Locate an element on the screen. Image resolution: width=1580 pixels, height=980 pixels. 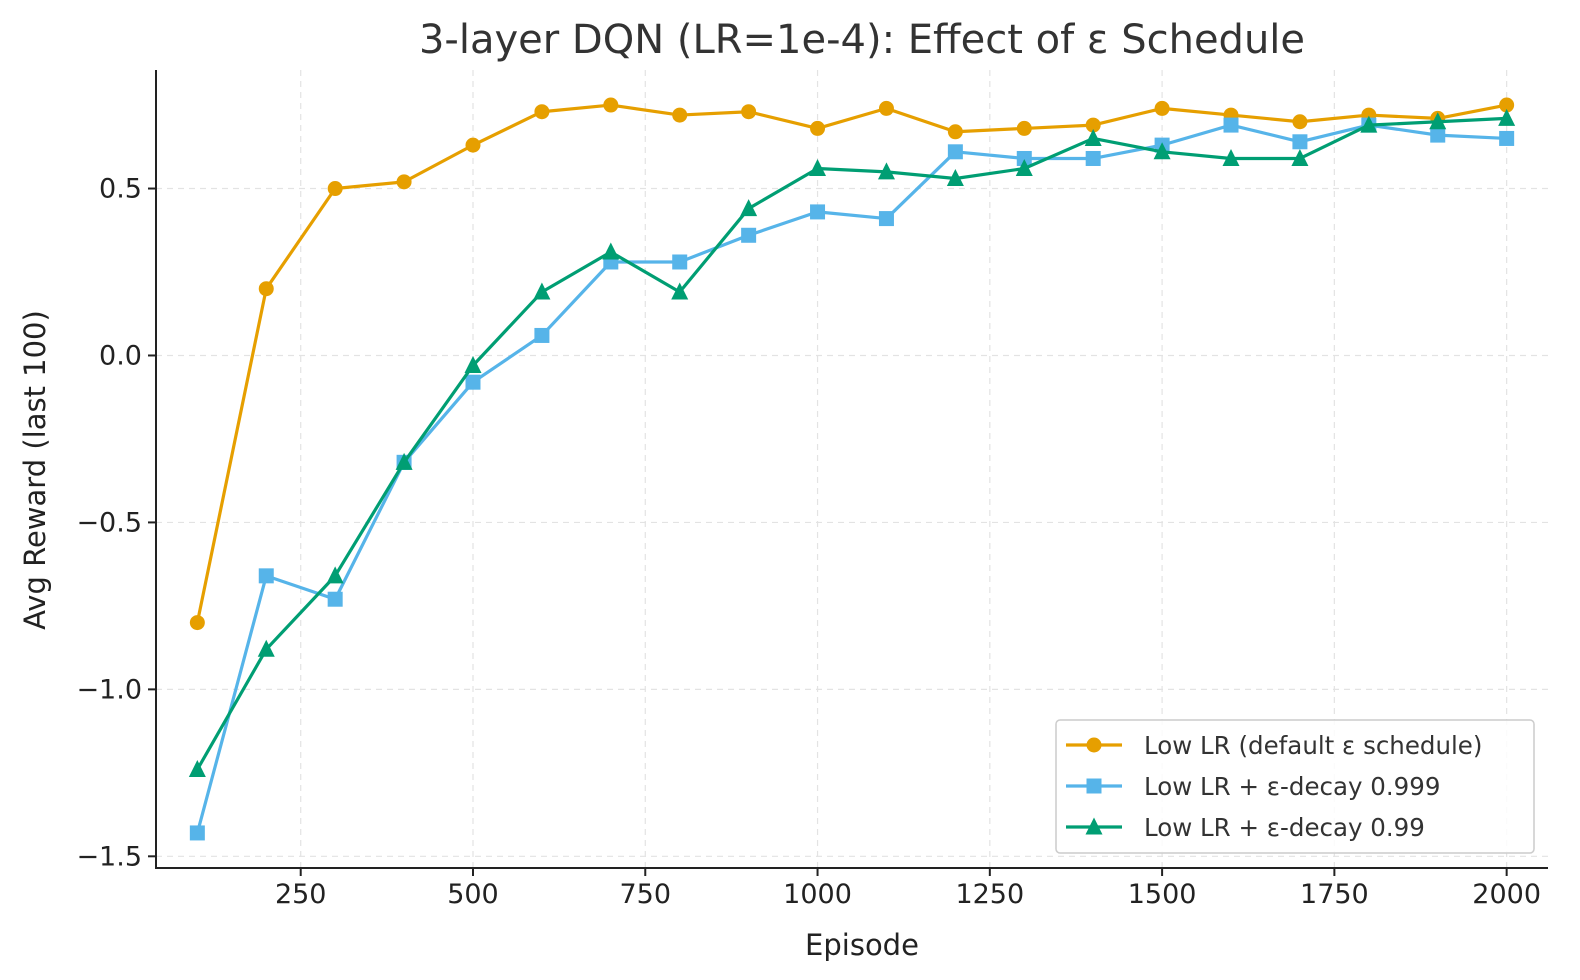
y-tick-label: −1.5 is located at coordinates (109, 856).